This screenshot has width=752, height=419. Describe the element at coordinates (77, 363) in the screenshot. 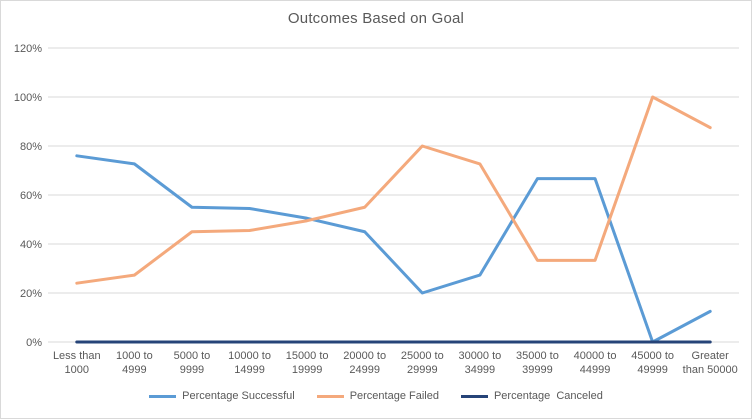

I see `x-axis-category-label: Less than 1000` at that location.